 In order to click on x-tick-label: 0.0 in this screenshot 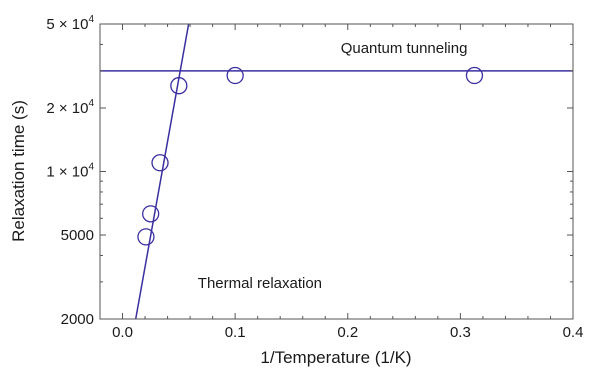, I will do `click(122, 332)`.